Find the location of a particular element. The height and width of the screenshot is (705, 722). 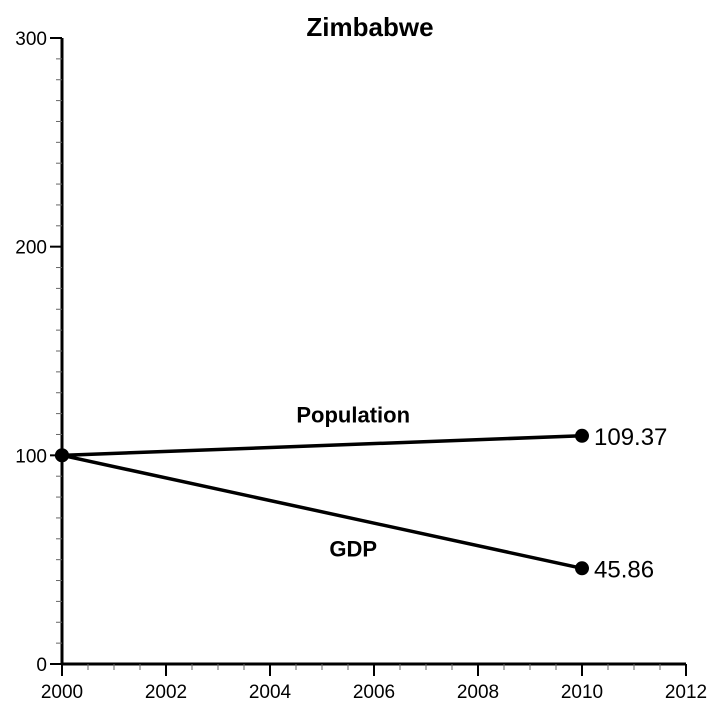

gdp-line is located at coordinates (322, 512).